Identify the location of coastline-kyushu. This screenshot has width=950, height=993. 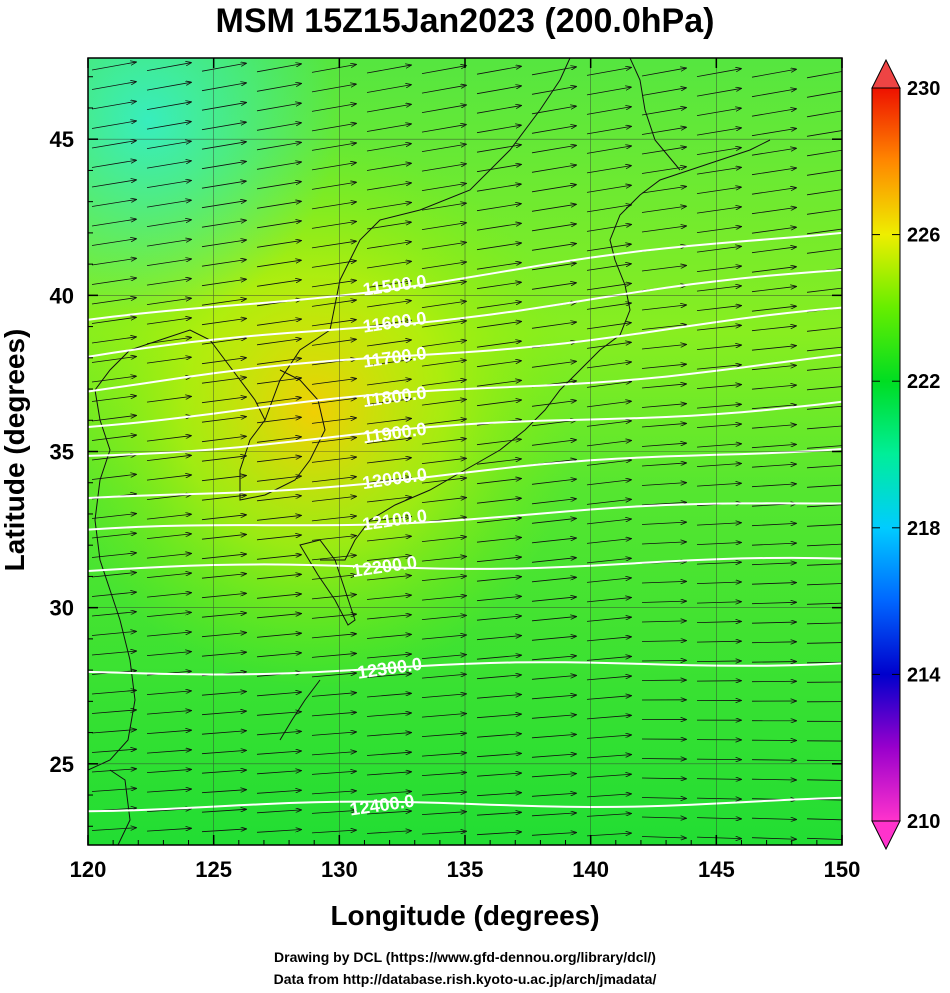
(327, 582).